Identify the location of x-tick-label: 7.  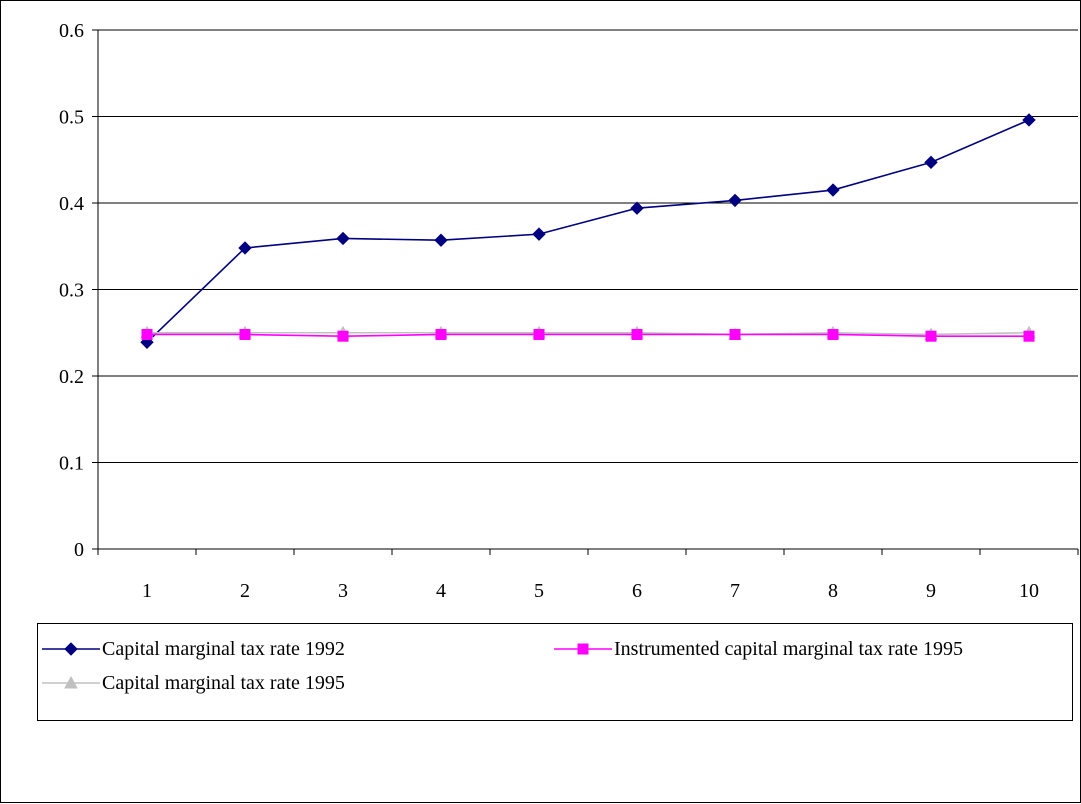
(735, 591).